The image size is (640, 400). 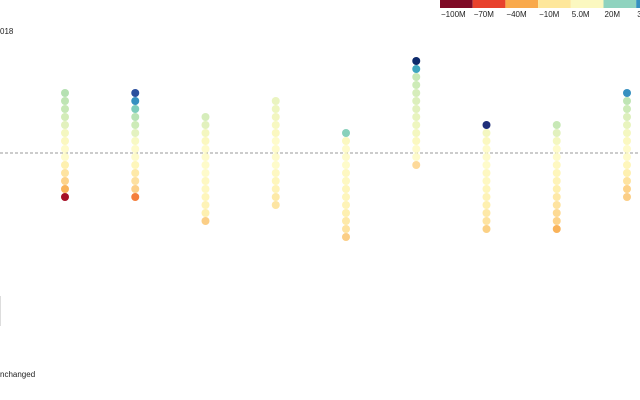 I want to click on legend-label: 3, so click(x=638, y=14).